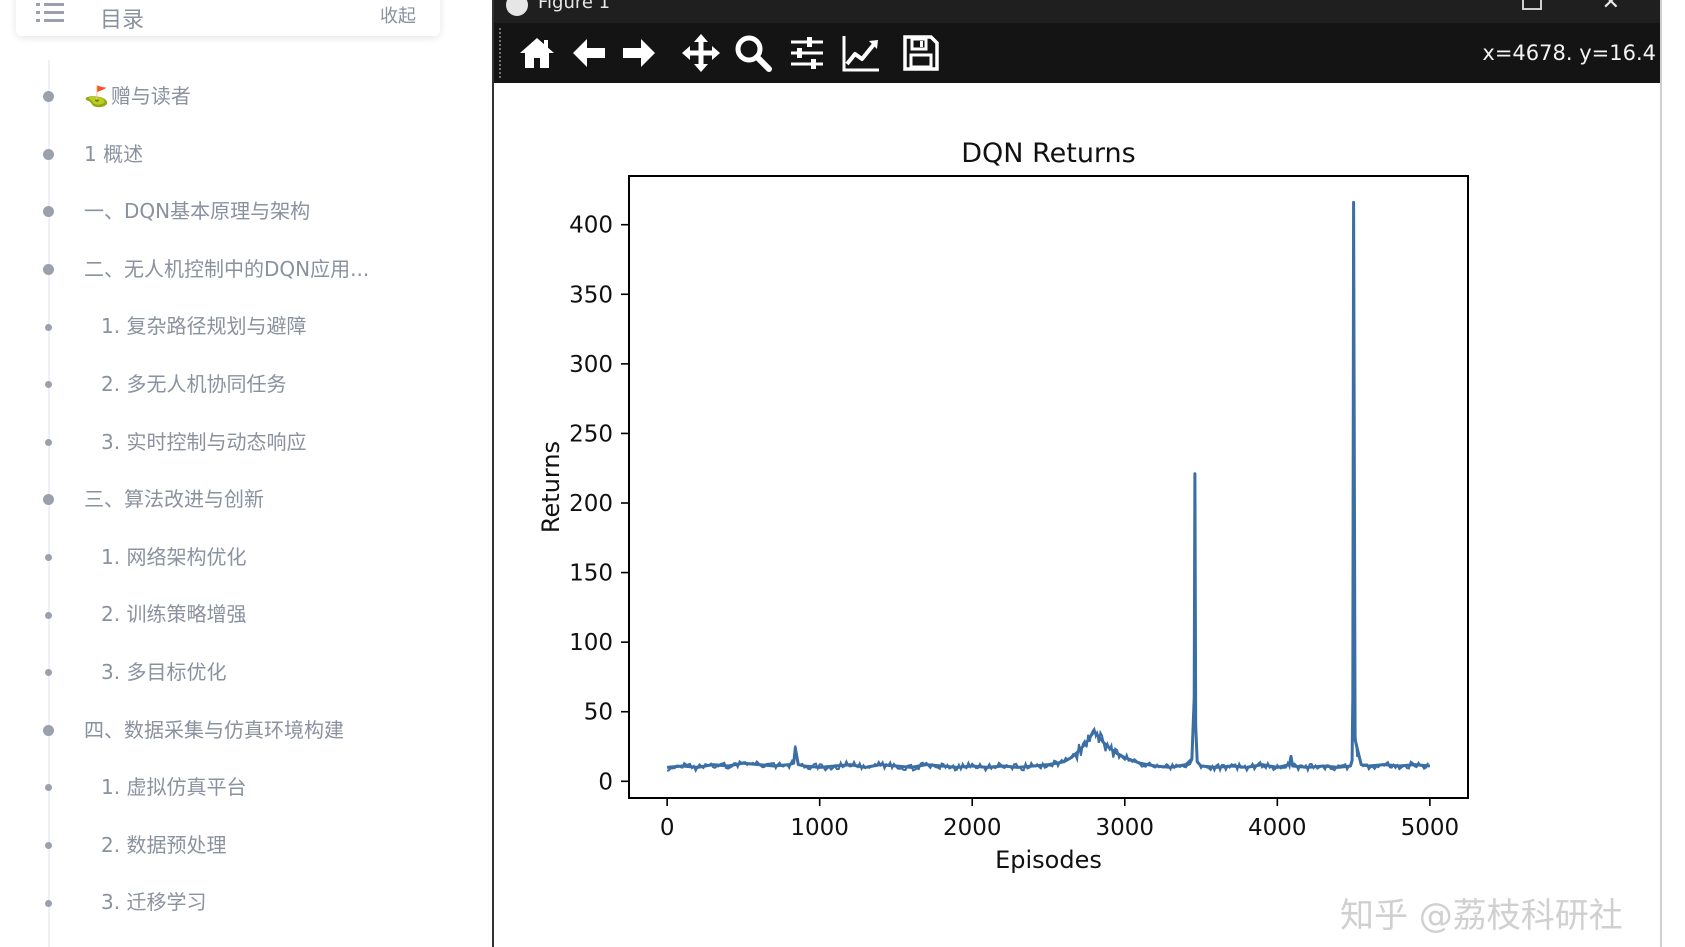  What do you see at coordinates (197, 211) in the screenshot?
I see `toc-item-label: 一、DQN基本原理与架构` at bounding box center [197, 211].